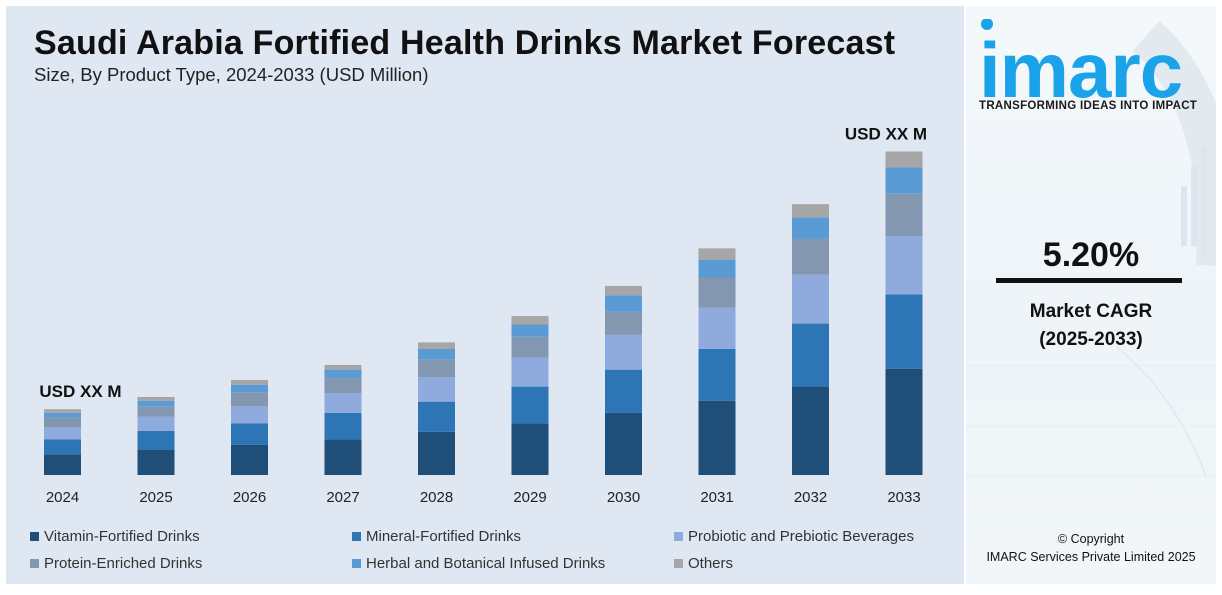  What do you see at coordinates (1091, 311) in the screenshot?
I see `cagr-label-line1: Market CAGR` at bounding box center [1091, 311].